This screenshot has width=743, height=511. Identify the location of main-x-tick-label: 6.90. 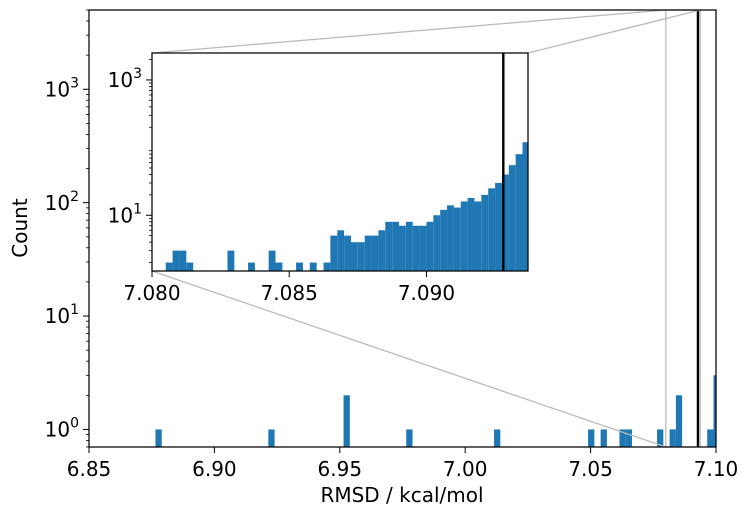
(214, 469).